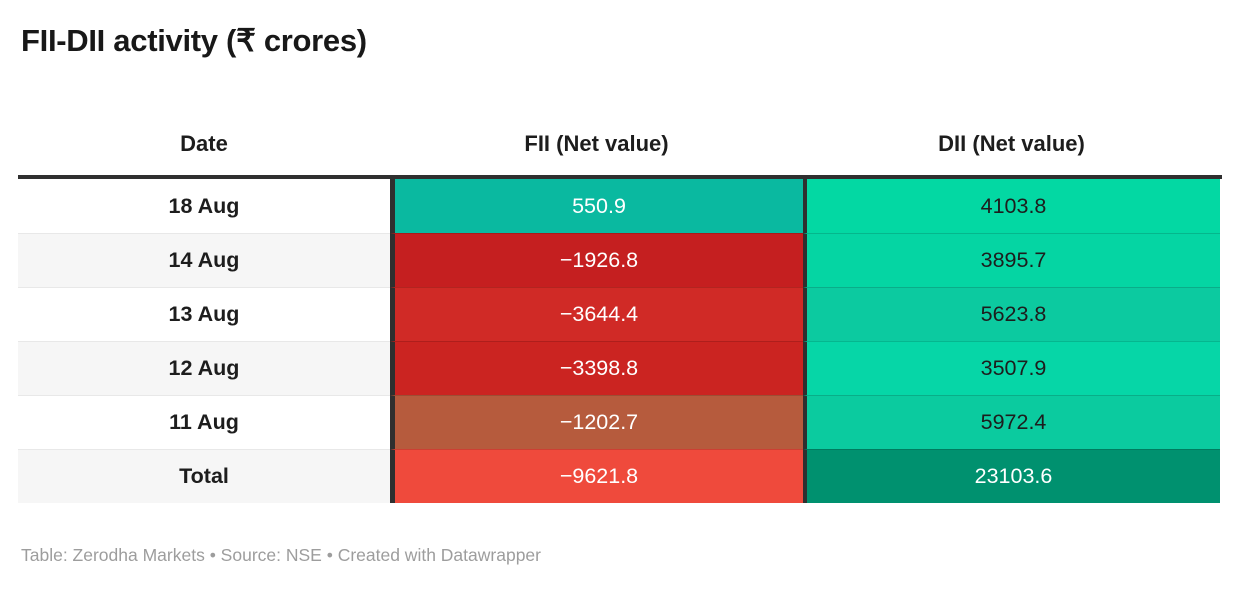 The height and width of the screenshot is (592, 1240). I want to click on fii-value-cell: −3644.4, so click(596, 314).